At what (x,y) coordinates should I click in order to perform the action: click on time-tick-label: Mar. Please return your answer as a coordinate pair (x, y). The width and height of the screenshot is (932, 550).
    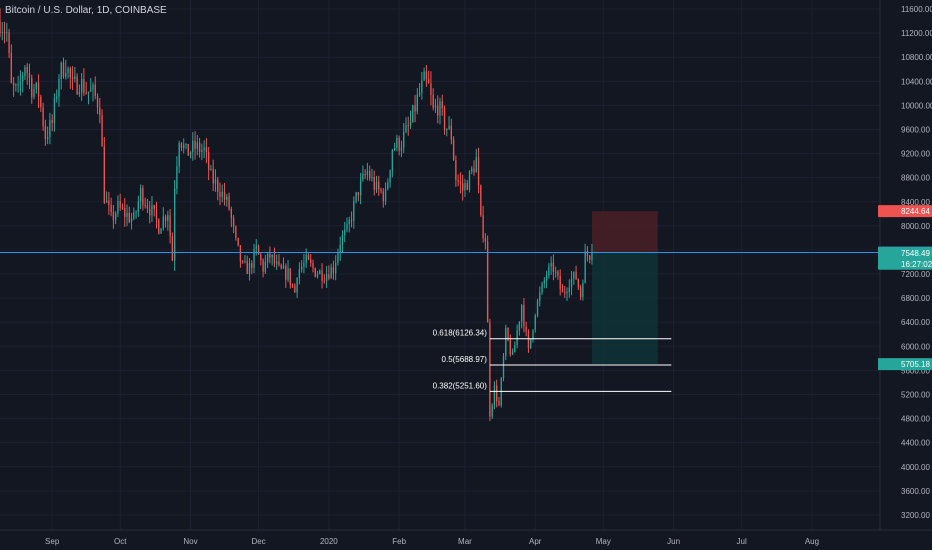
    Looking at the image, I should click on (465, 541).